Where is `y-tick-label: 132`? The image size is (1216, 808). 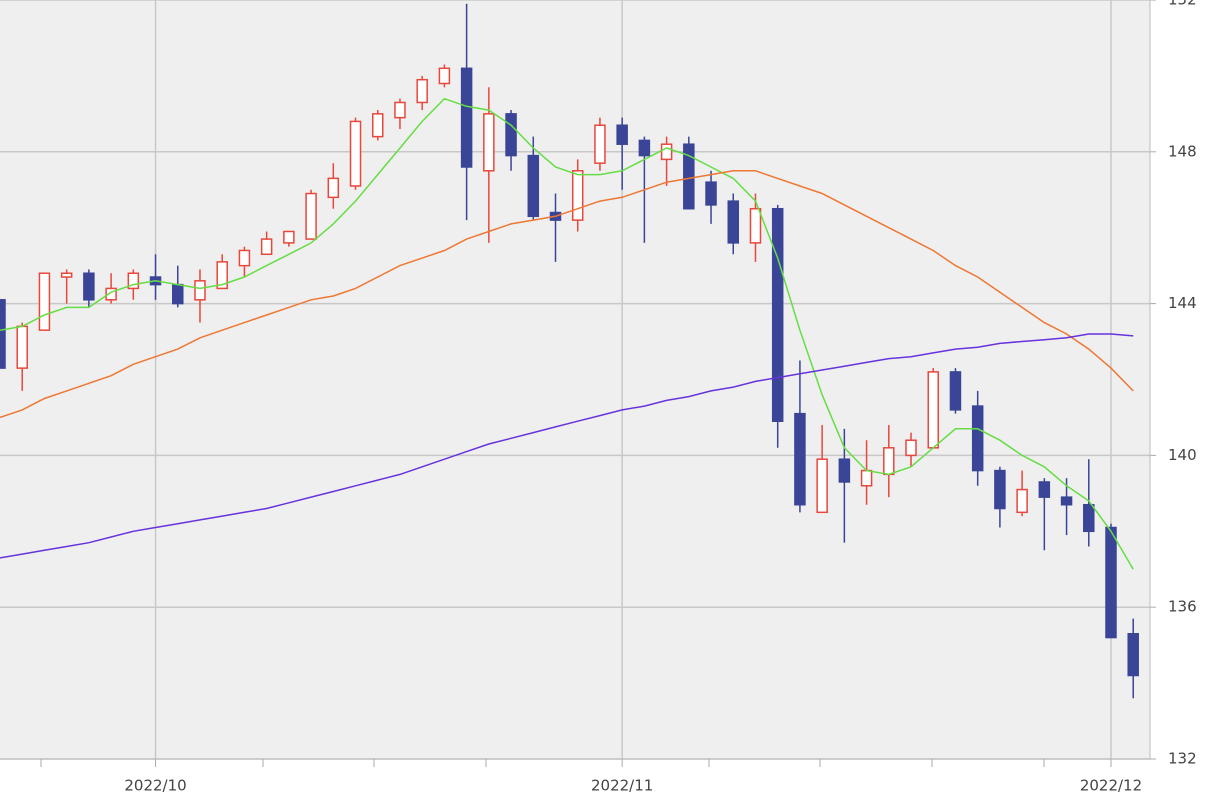
y-tick-label: 132 is located at coordinates (1182, 759).